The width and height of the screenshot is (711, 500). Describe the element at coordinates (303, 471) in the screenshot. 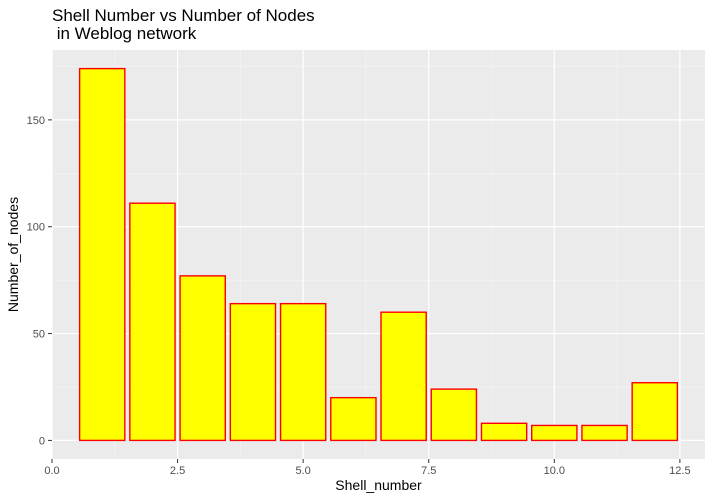

I see `x-tick-label: 5.0` at that location.